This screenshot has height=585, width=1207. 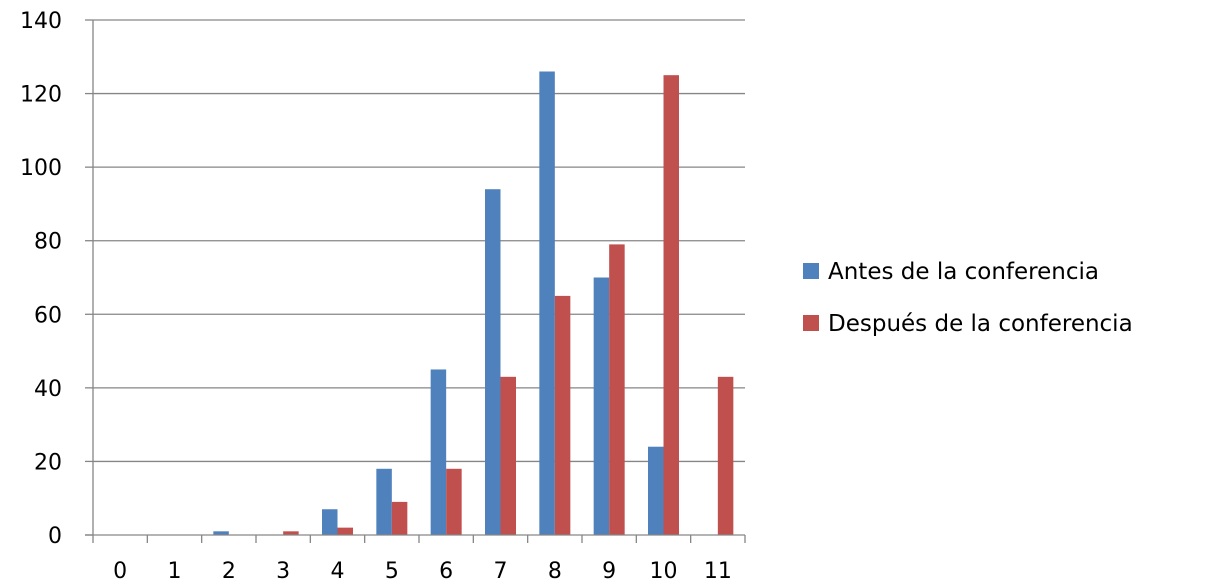 What do you see at coordinates (392, 571) in the screenshot?
I see `x-tick-label: 5` at bounding box center [392, 571].